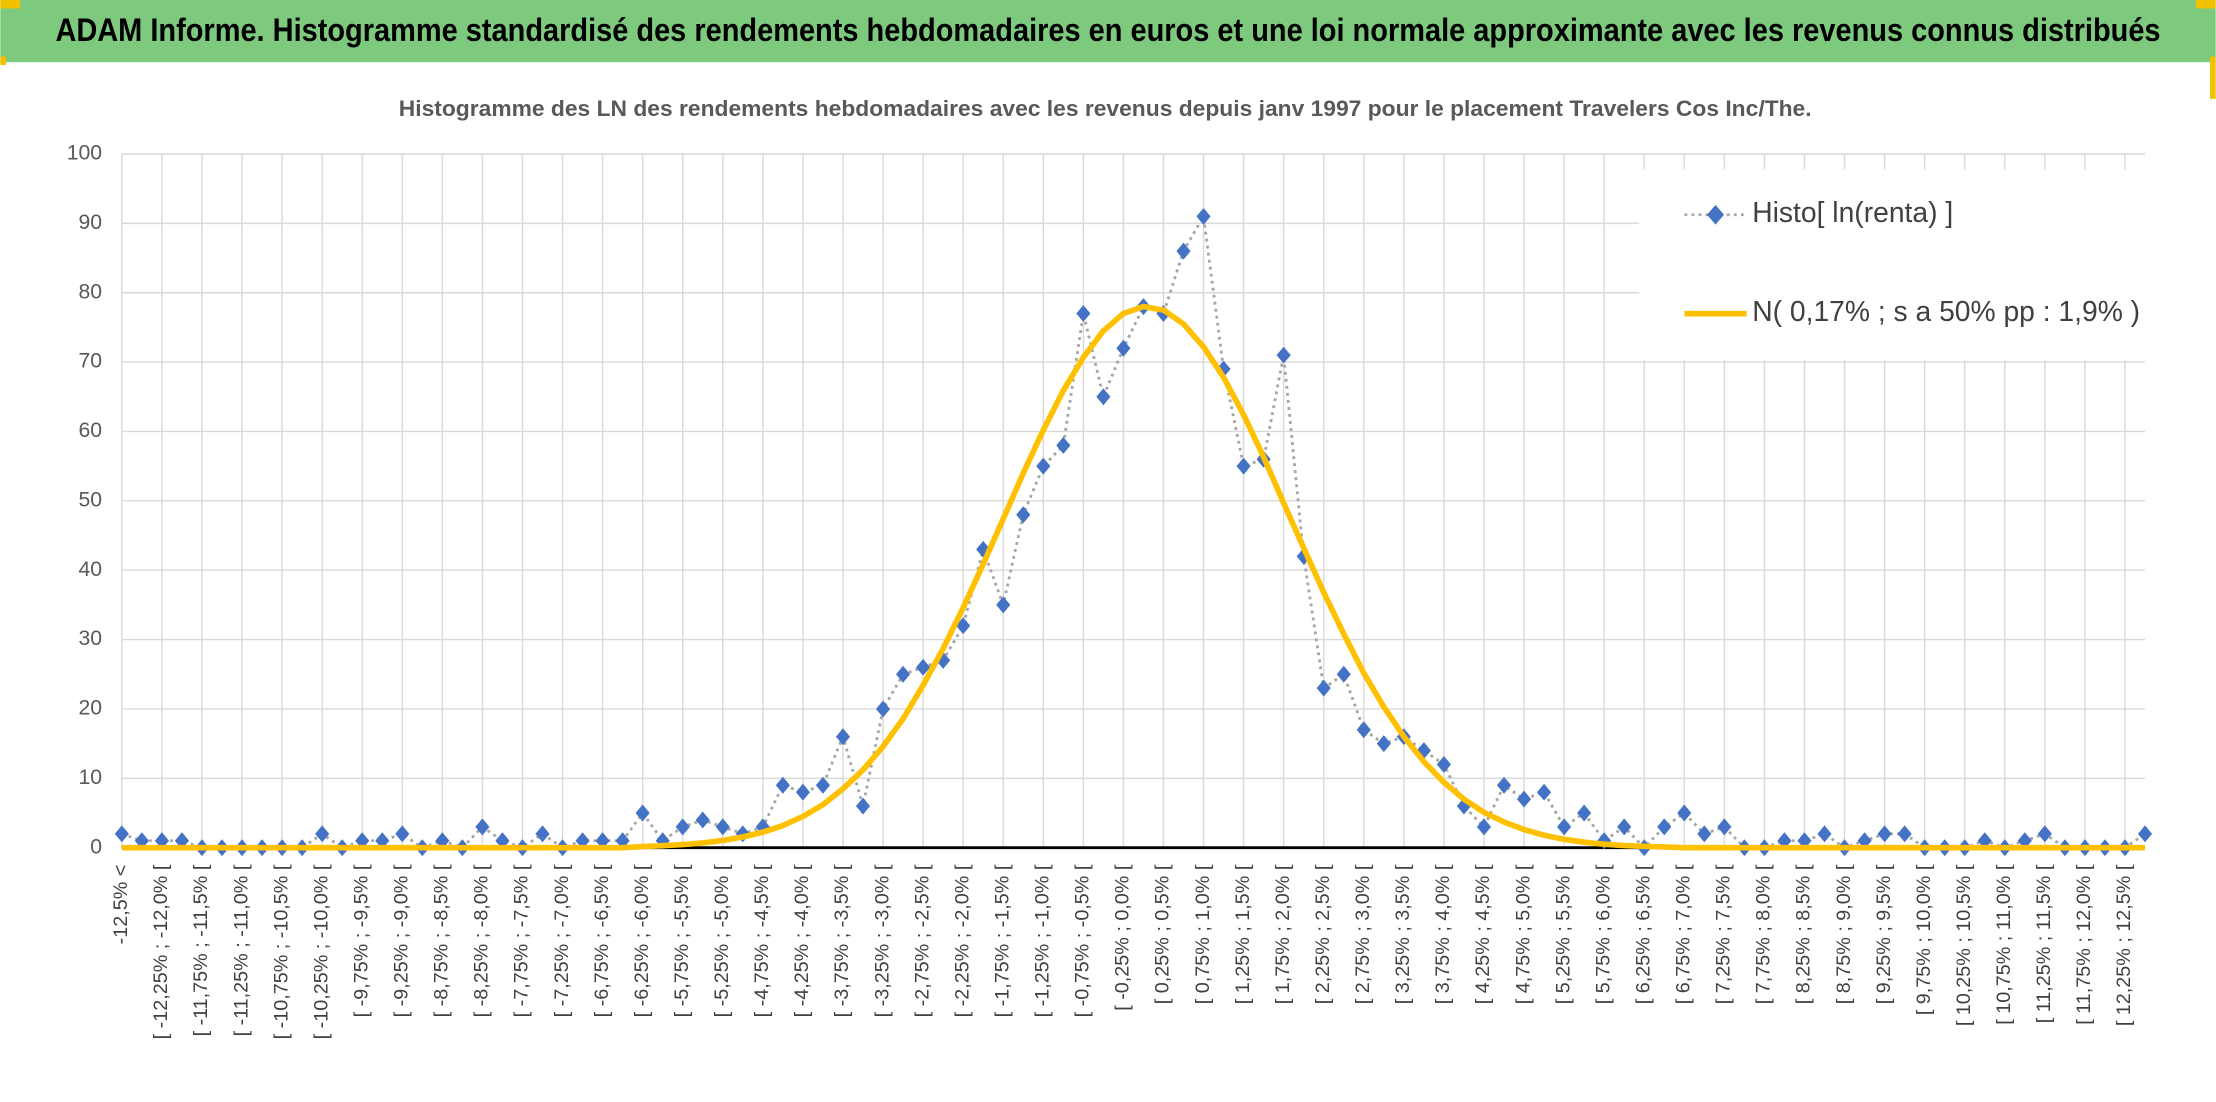  What do you see at coordinates (361, 940) in the screenshot?
I see `x-tick-label: [ -9,75% ; -9,5% [` at bounding box center [361, 940].